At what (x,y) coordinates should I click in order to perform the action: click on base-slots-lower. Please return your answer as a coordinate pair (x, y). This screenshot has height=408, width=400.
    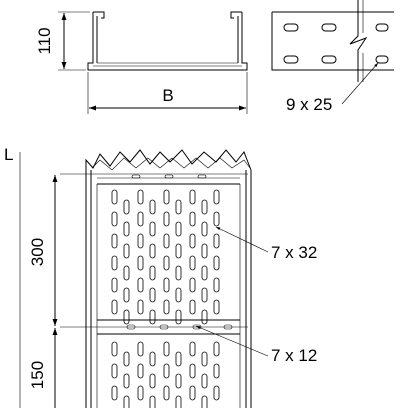
    Looking at the image, I should click on (165, 374).